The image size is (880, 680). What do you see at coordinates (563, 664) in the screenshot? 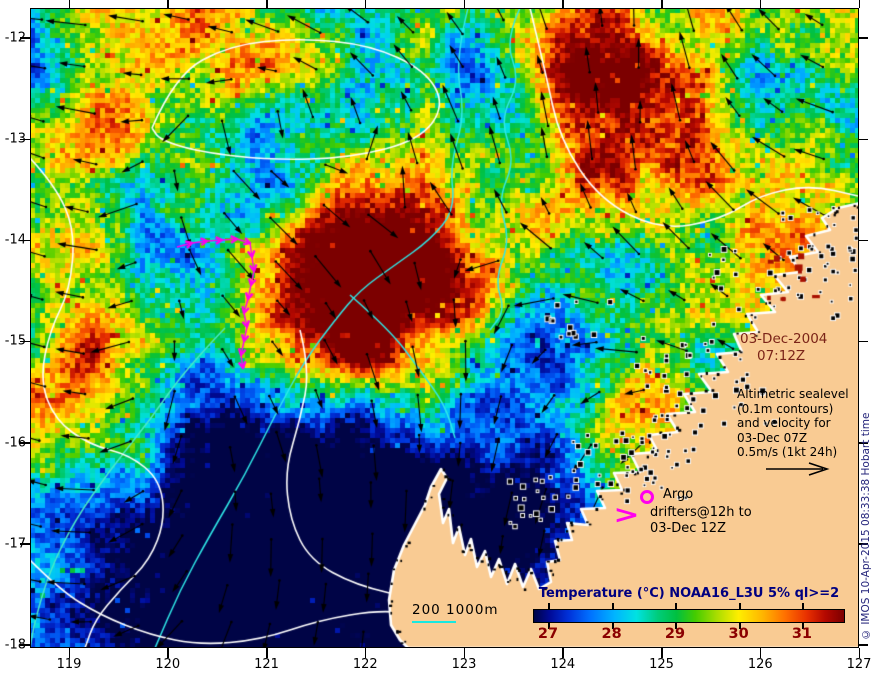
I see `lon-axis-label: 124` at bounding box center [563, 664].